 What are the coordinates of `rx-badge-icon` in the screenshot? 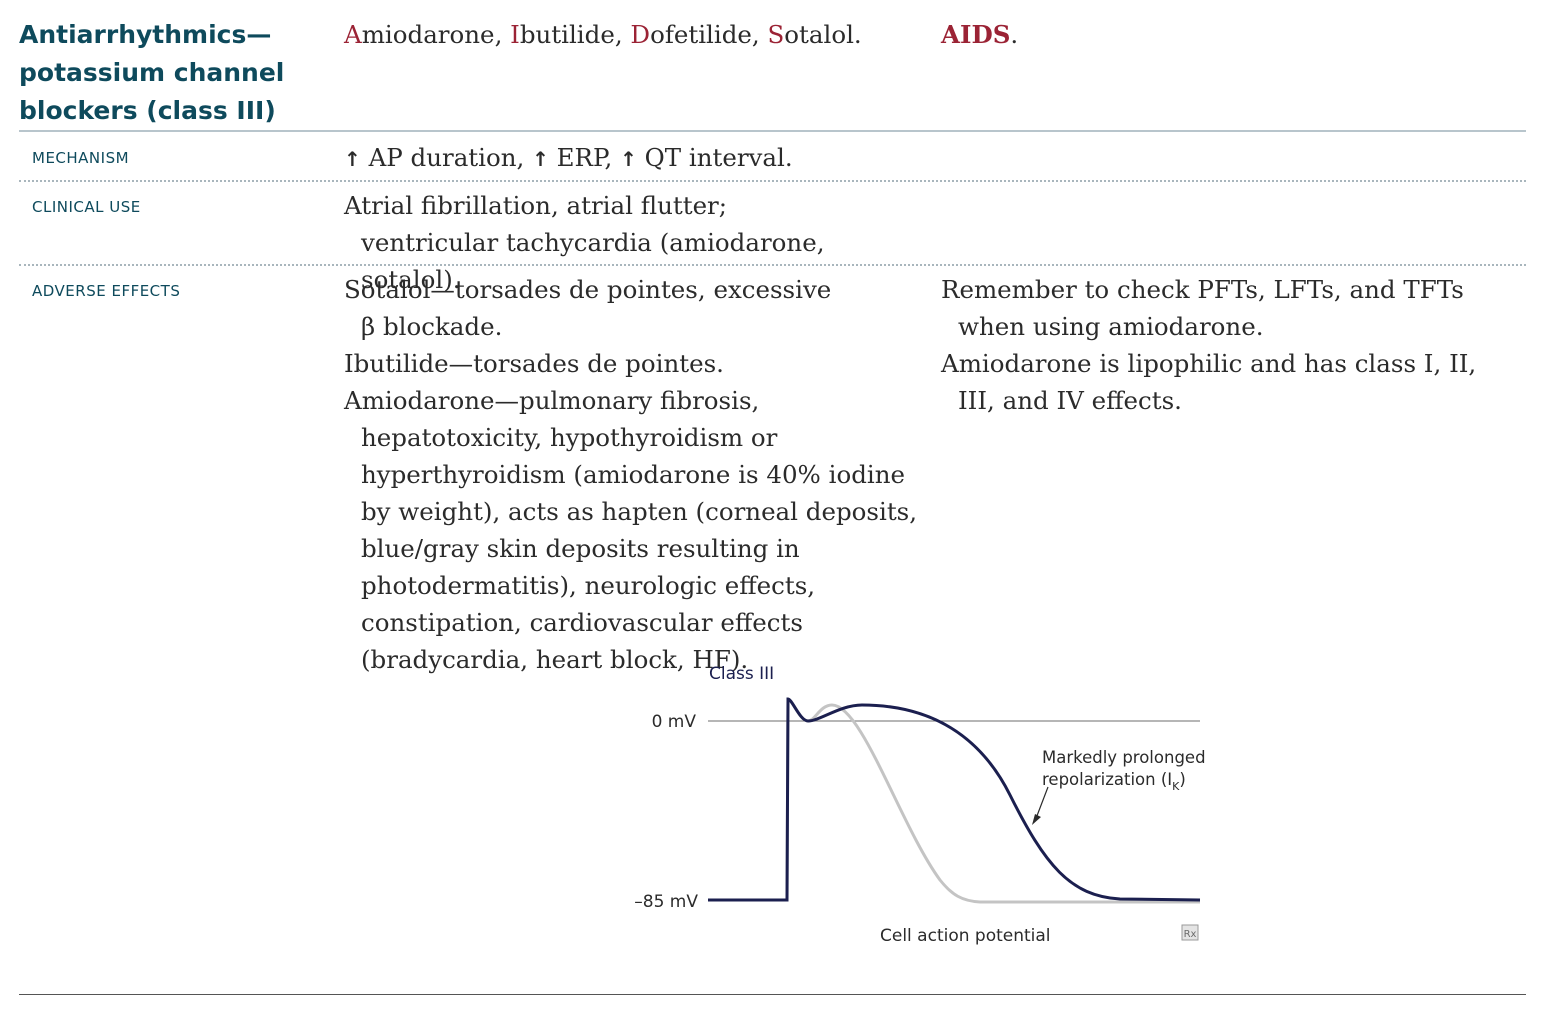 It's located at (1190, 932).